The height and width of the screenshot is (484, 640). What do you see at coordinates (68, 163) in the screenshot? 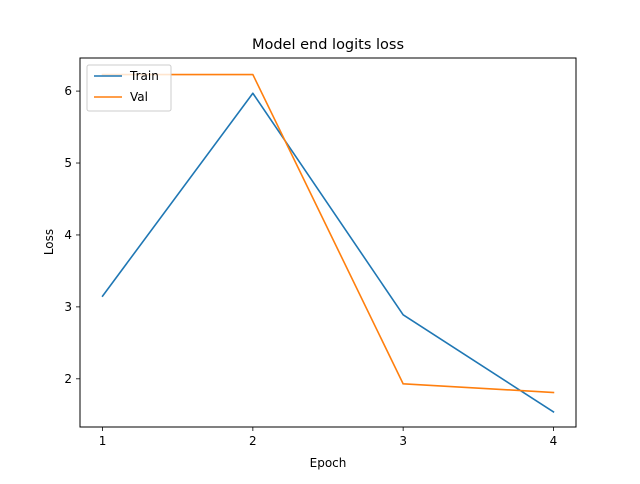
I see `y-tick-label: 5` at bounding box center [68, 163].